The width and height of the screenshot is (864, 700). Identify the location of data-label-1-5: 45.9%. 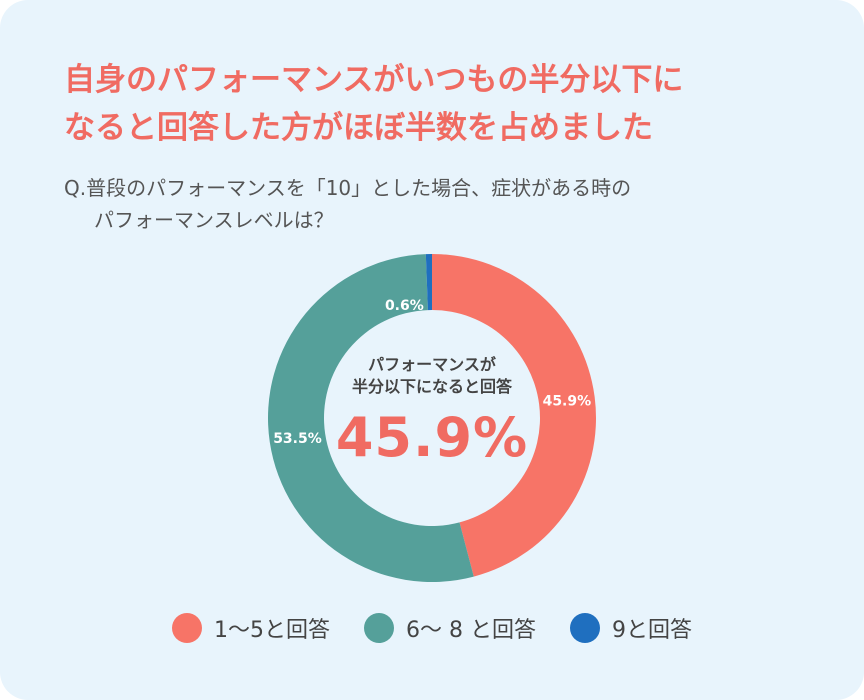
(567, 402).